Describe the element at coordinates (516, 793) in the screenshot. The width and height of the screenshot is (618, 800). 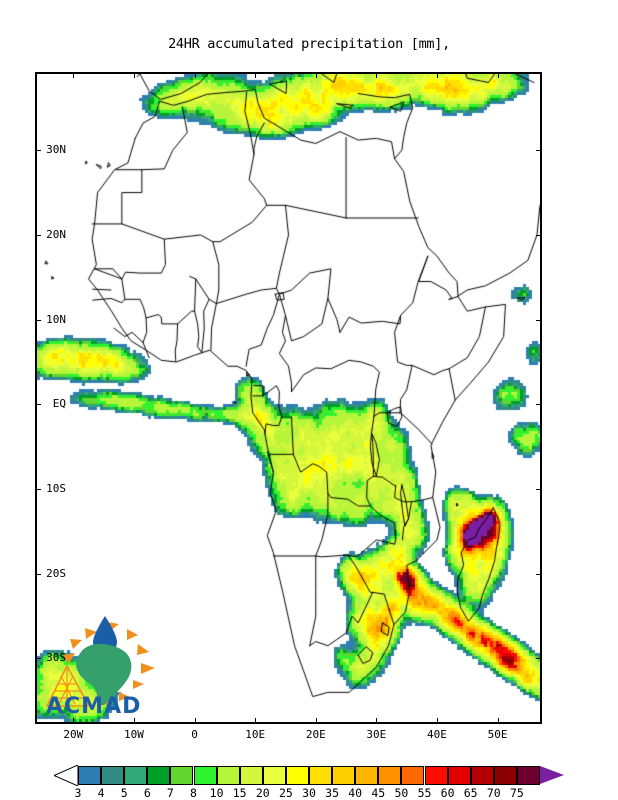
I see `colorbar-tick-label: 75` at that location.